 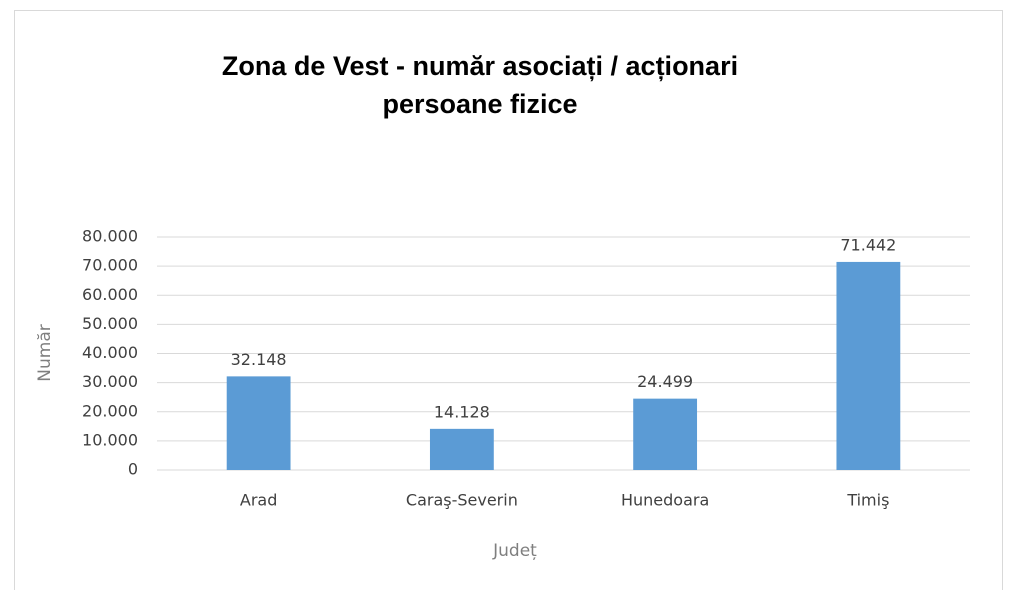 What do you see at coordinates (110, 294) in the screenshot?
I see `y-tick-label: 60.000` at bounding box center [110, 294].